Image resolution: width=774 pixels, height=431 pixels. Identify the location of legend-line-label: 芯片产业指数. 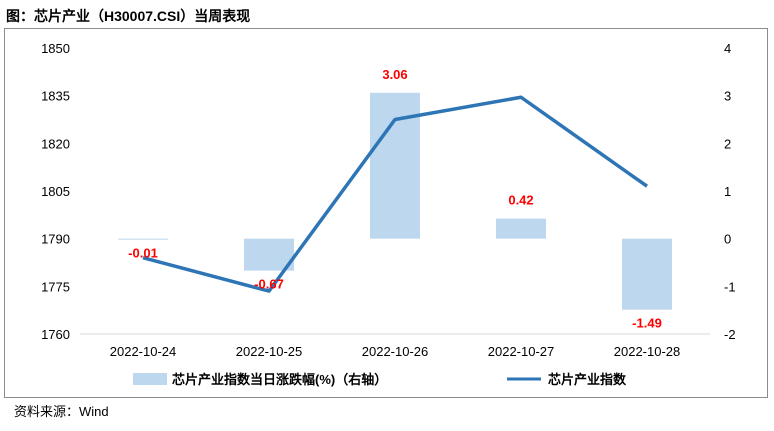
(587, 379).